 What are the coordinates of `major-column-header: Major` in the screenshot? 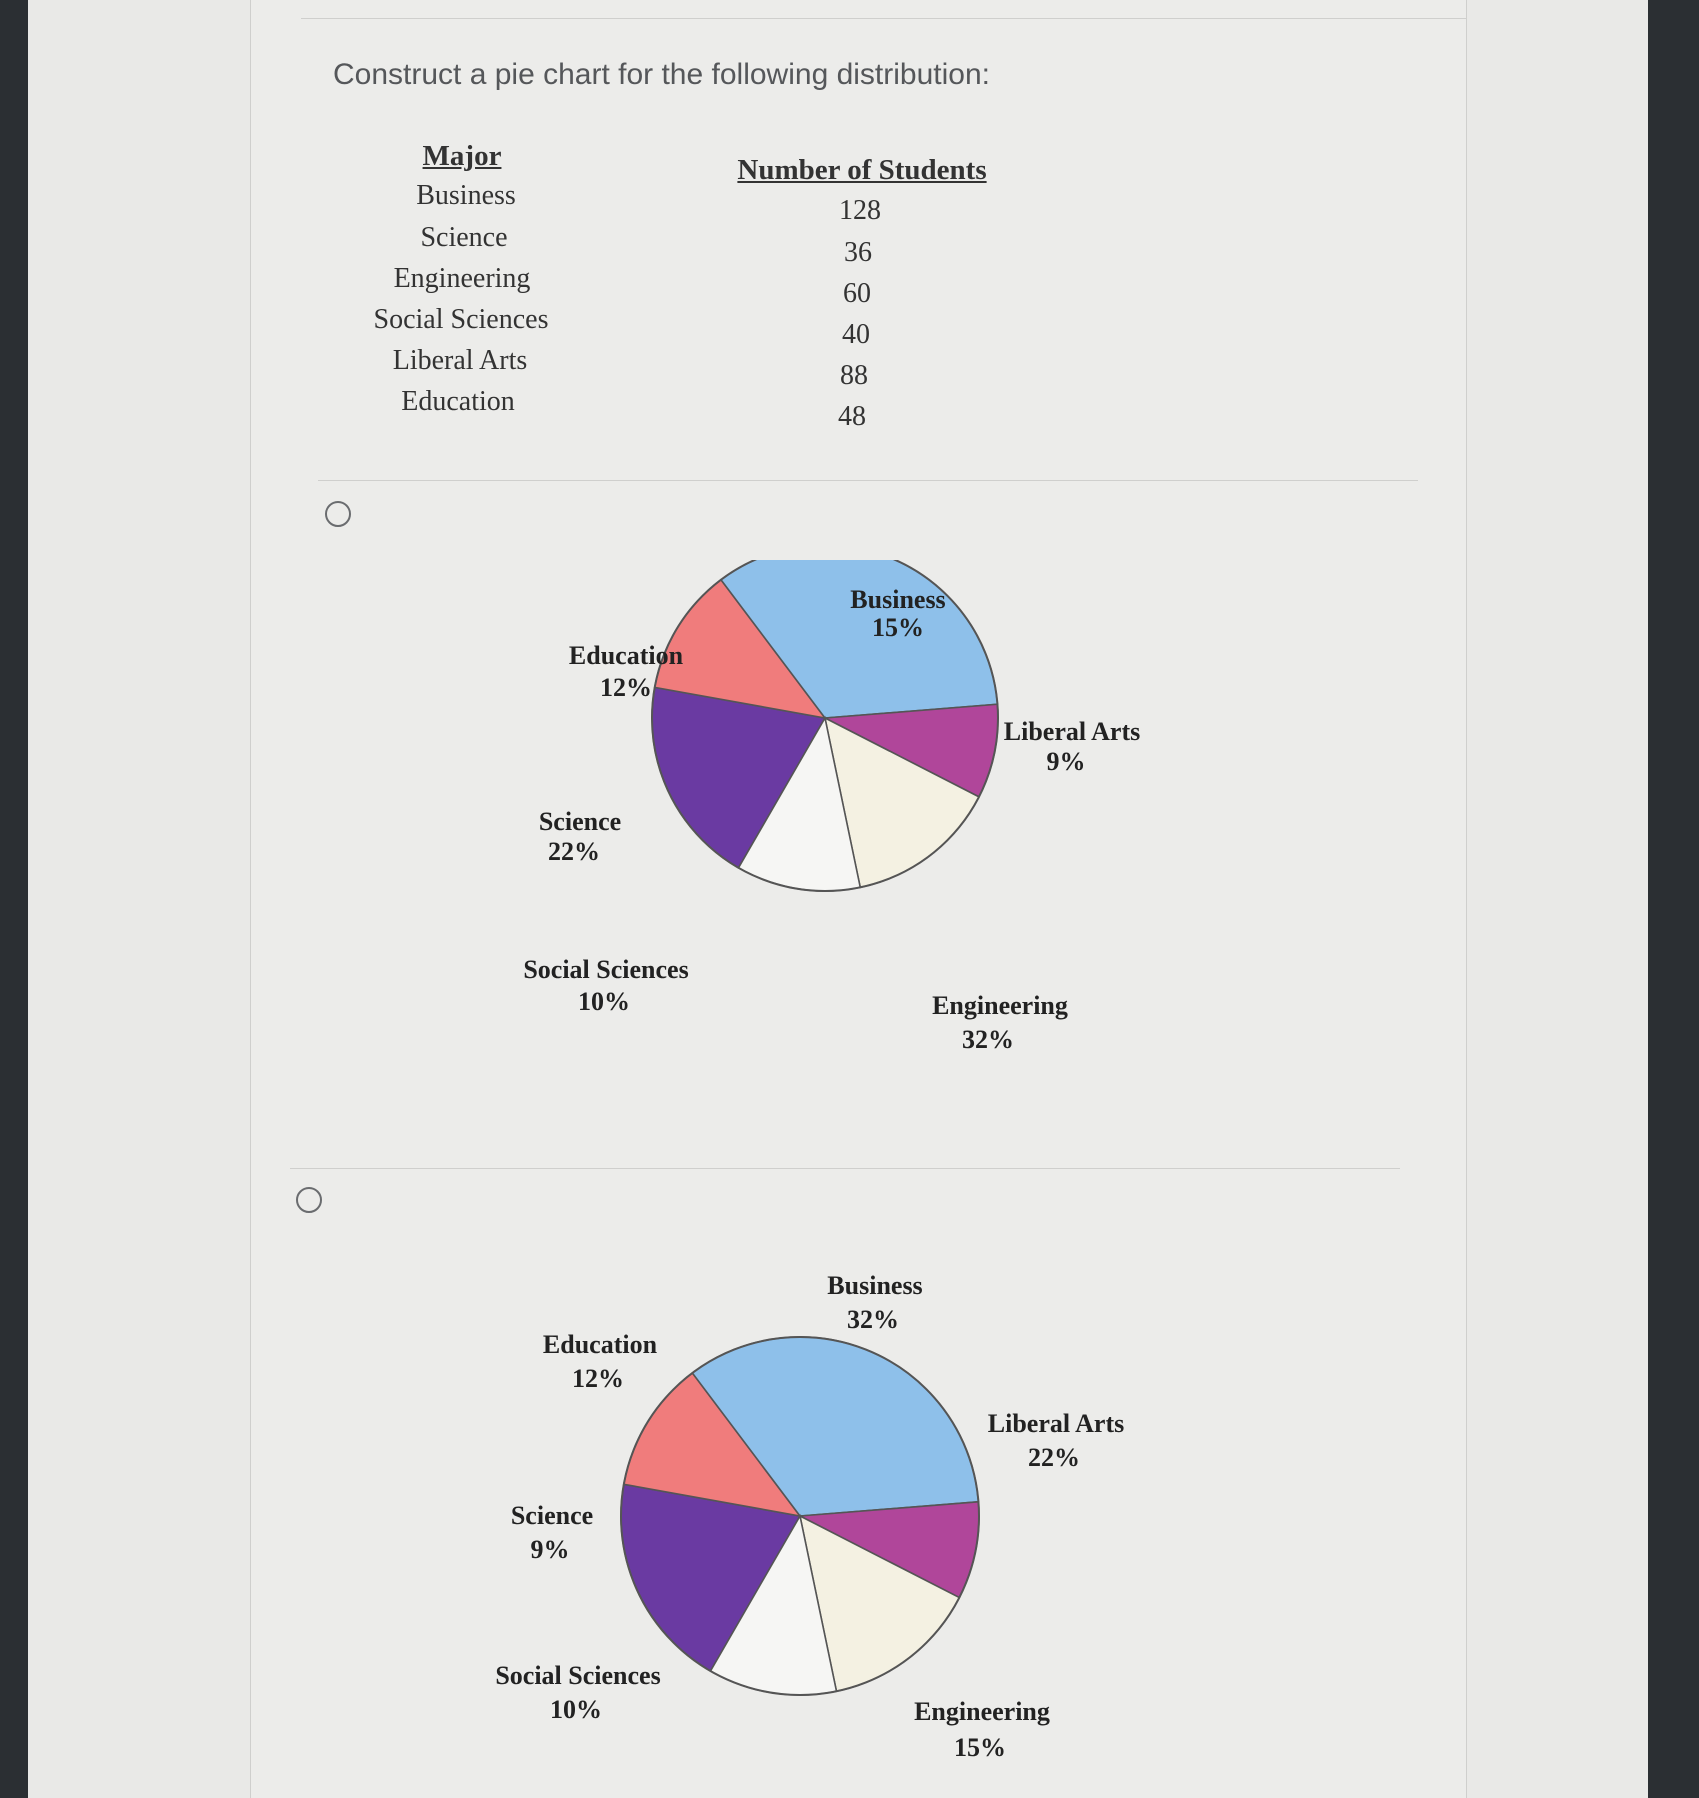 It's located at (462, 156).